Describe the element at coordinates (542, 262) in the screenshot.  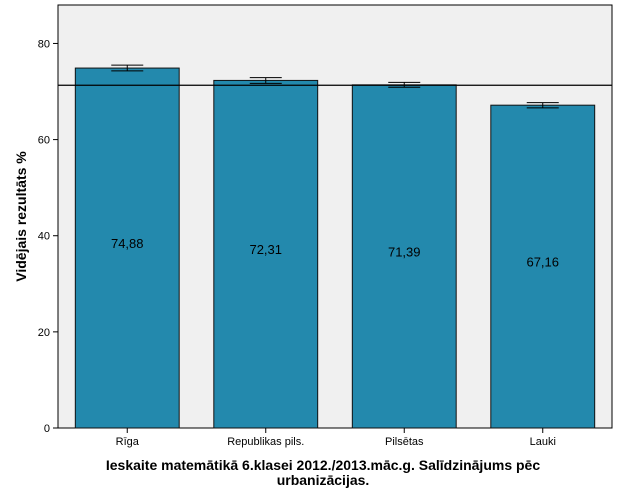
I see `bar-value-label: 67,16` at that location.